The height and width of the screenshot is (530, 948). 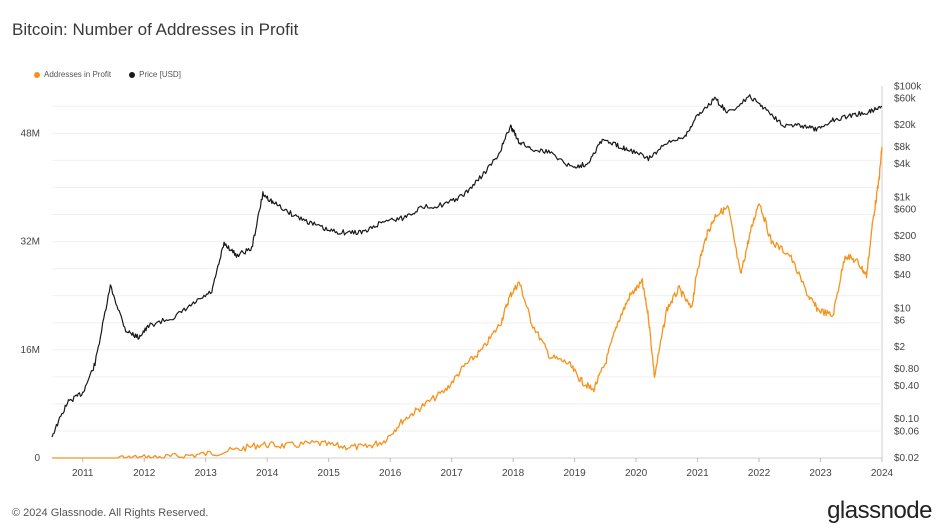 What do you see at coordinates (160, 74) in the screenshot?
I see `legend-label-price: Price [USD]` at bounding box center [160, 74].